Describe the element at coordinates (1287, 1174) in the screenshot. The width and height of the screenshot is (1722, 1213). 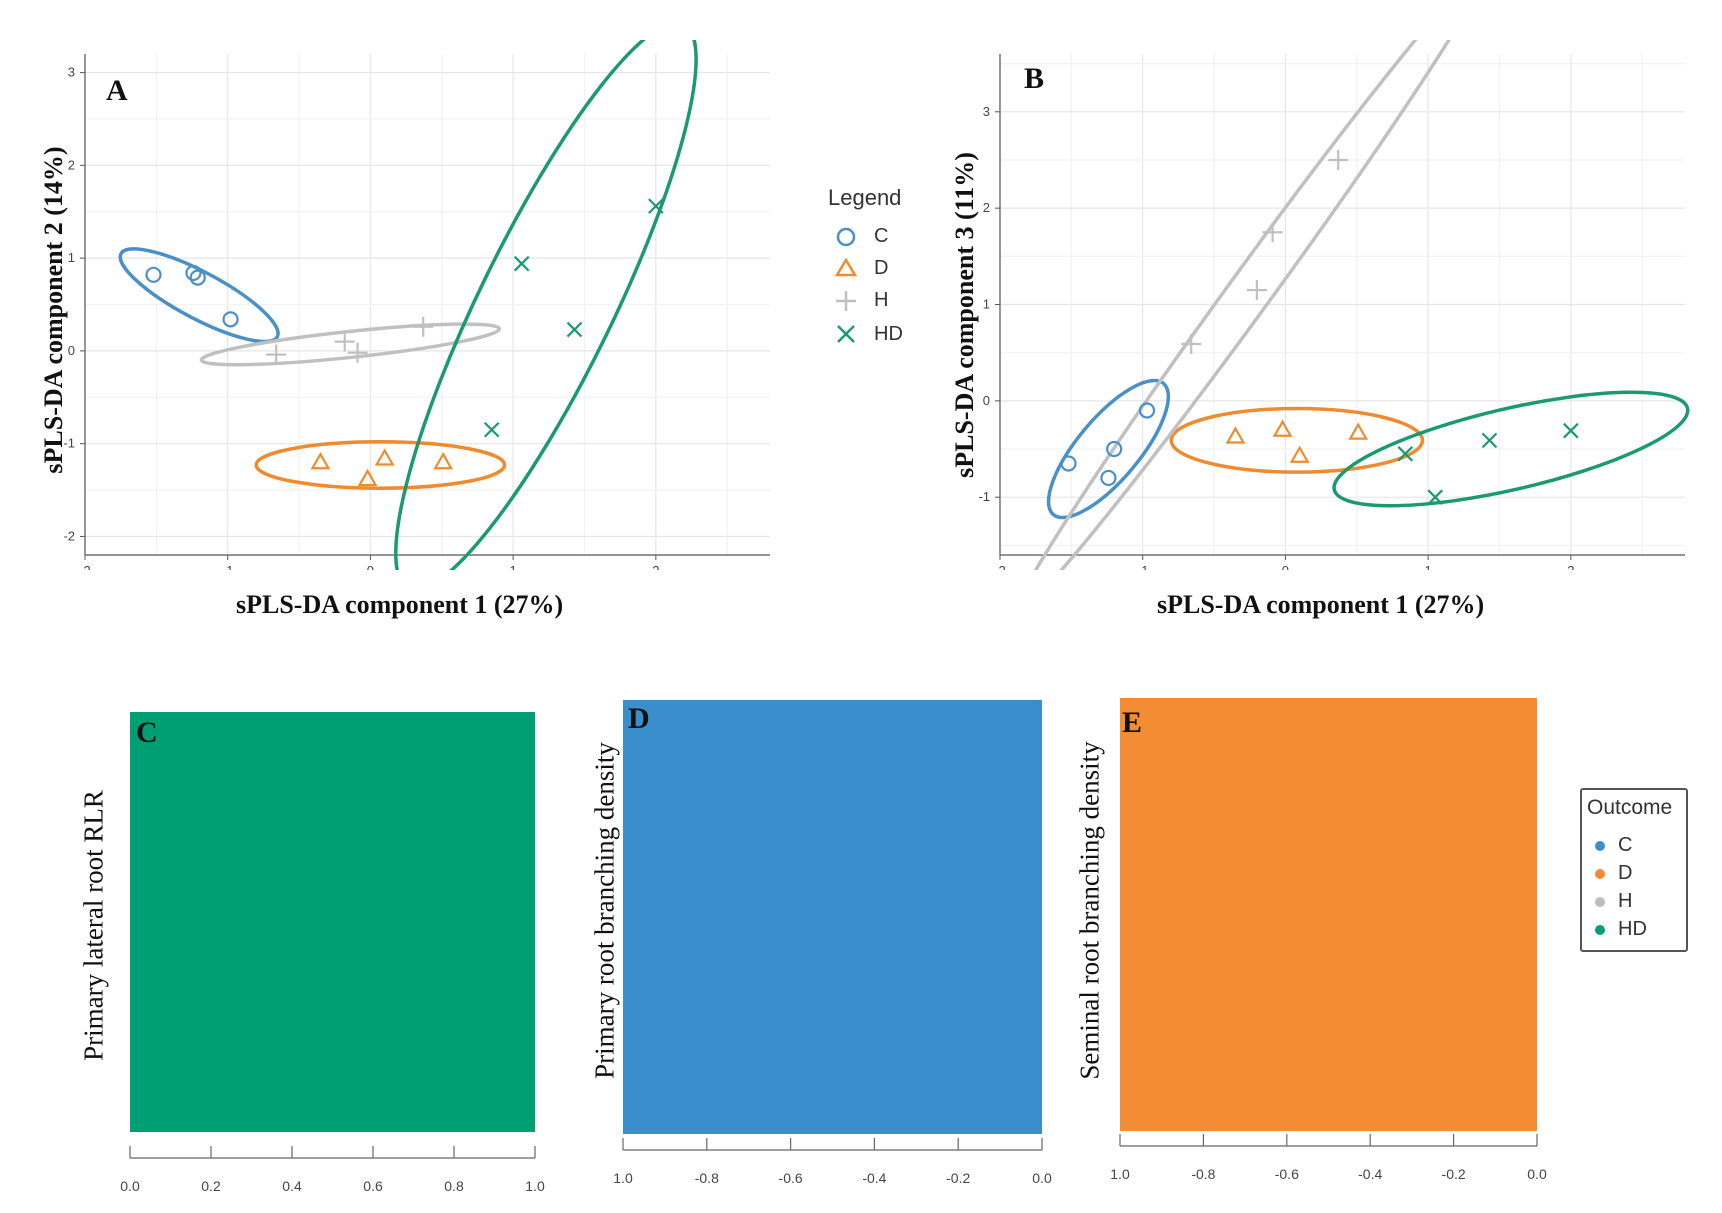
I see `x-tick-label: -0.6` at that location.